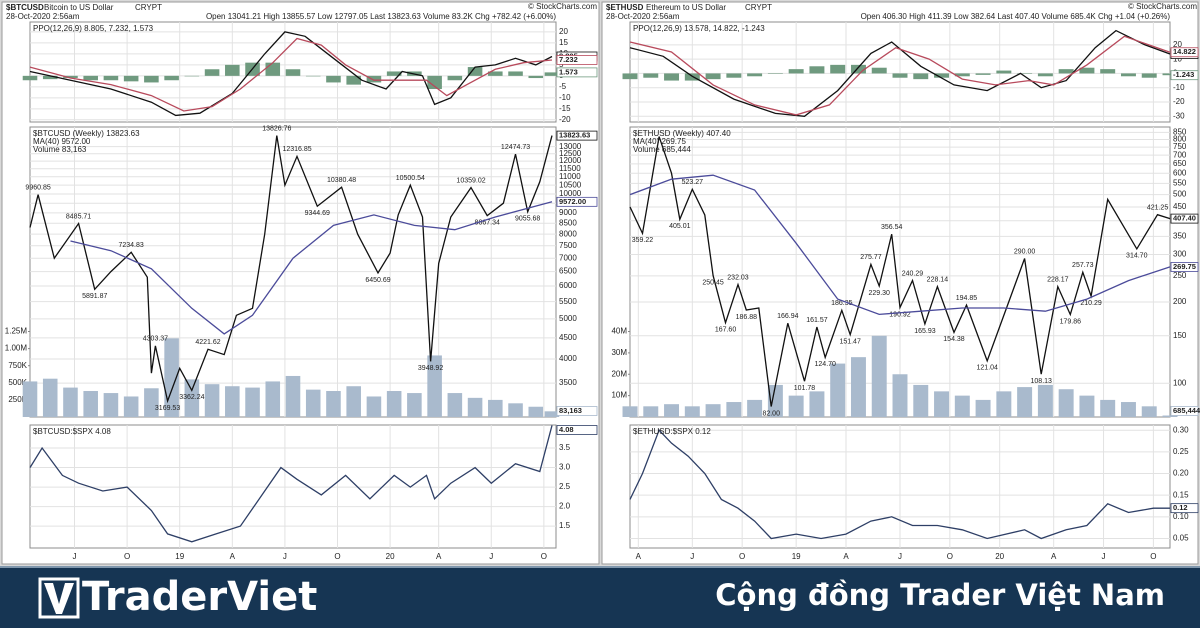 The image size is (1200, 628). What do you see at coordinates (871, 257) in the screenshot?
I see `value-label: 275.77` at bounding box center [871, 257].